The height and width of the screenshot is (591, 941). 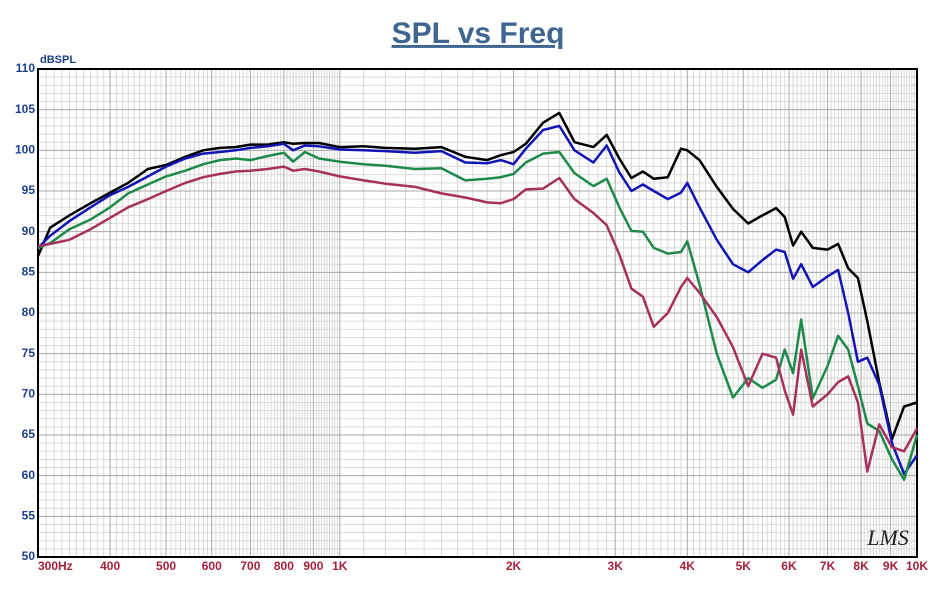 I want to click on x-tick-label: 5K, so click(x=744, y=566).